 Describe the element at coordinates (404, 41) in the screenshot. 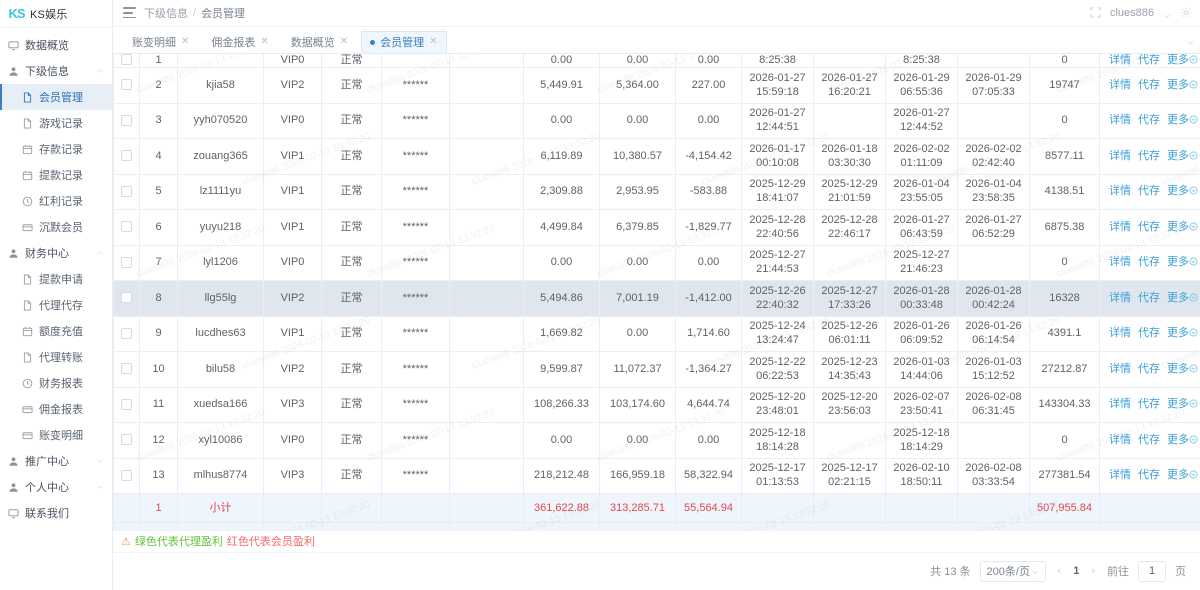

I see `tab-3: 会员管理 ✕` at that location.